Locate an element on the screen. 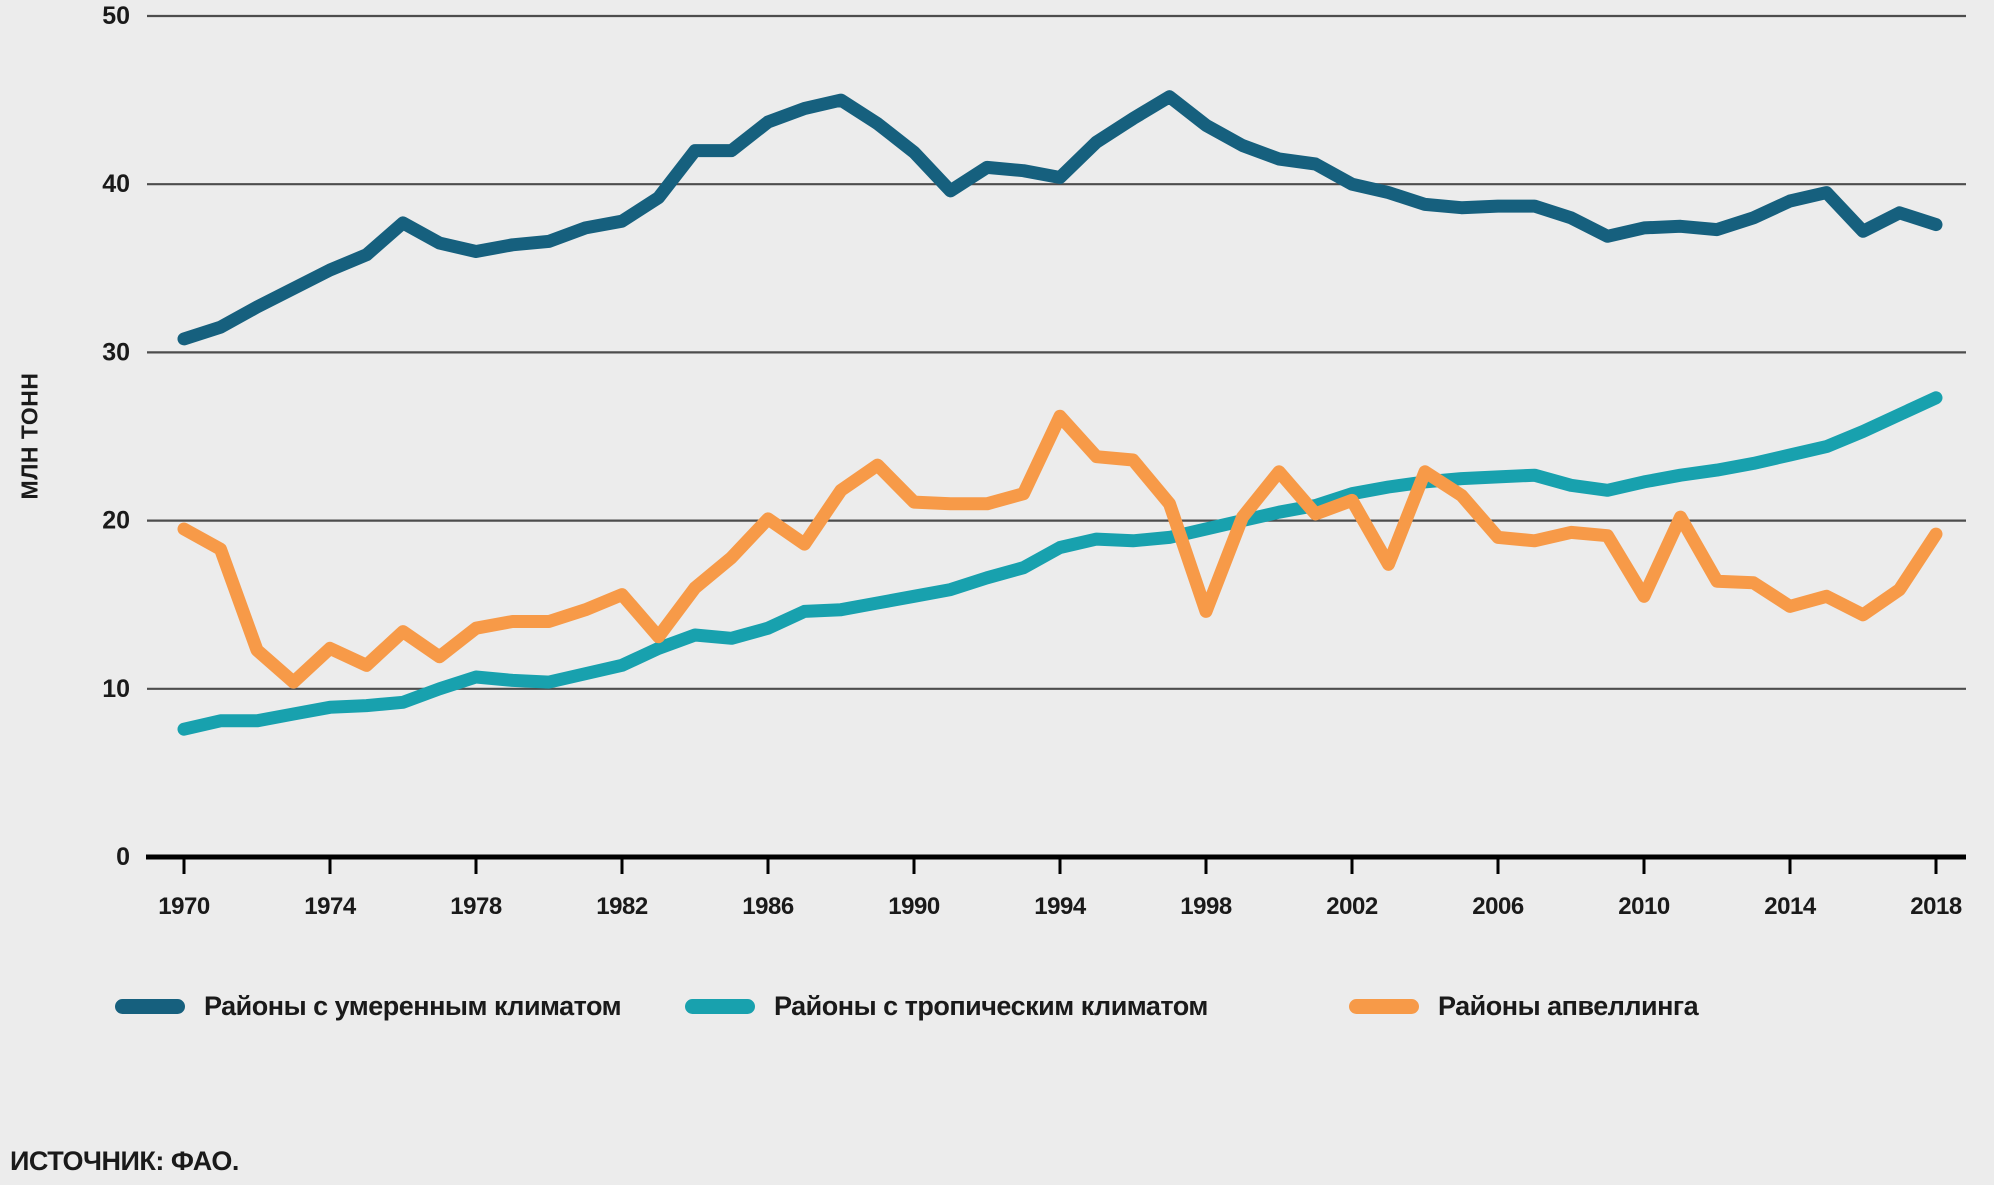 The image size is (1994, 1185). x-tick-label-2002: 2002 is located at coordinates (1352, 906).